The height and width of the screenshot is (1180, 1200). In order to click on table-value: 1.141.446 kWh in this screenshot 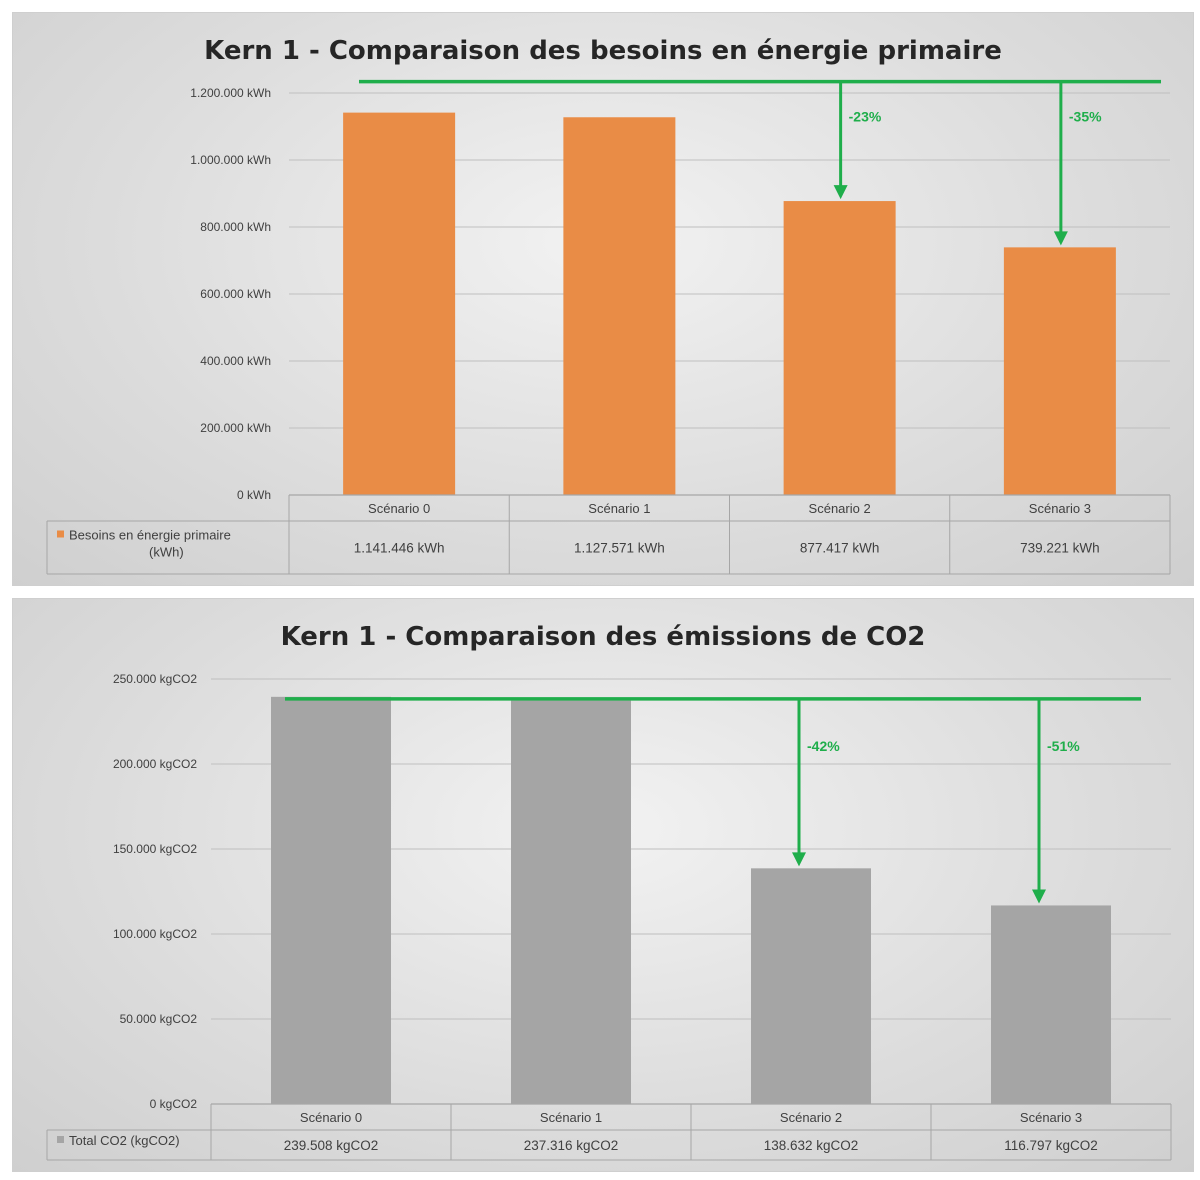, I will do `click(399, 548)`.